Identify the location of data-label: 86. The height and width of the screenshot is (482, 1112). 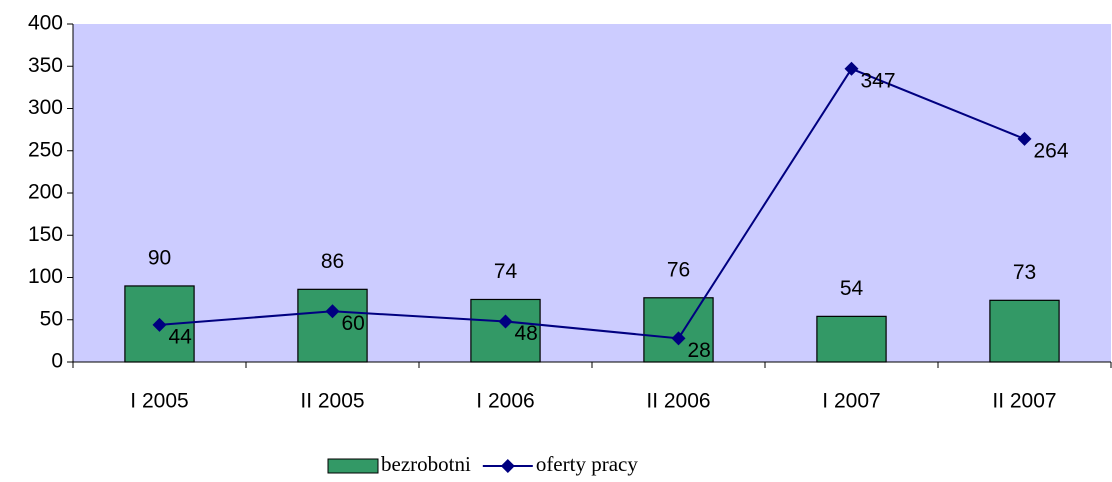
(332, 261).